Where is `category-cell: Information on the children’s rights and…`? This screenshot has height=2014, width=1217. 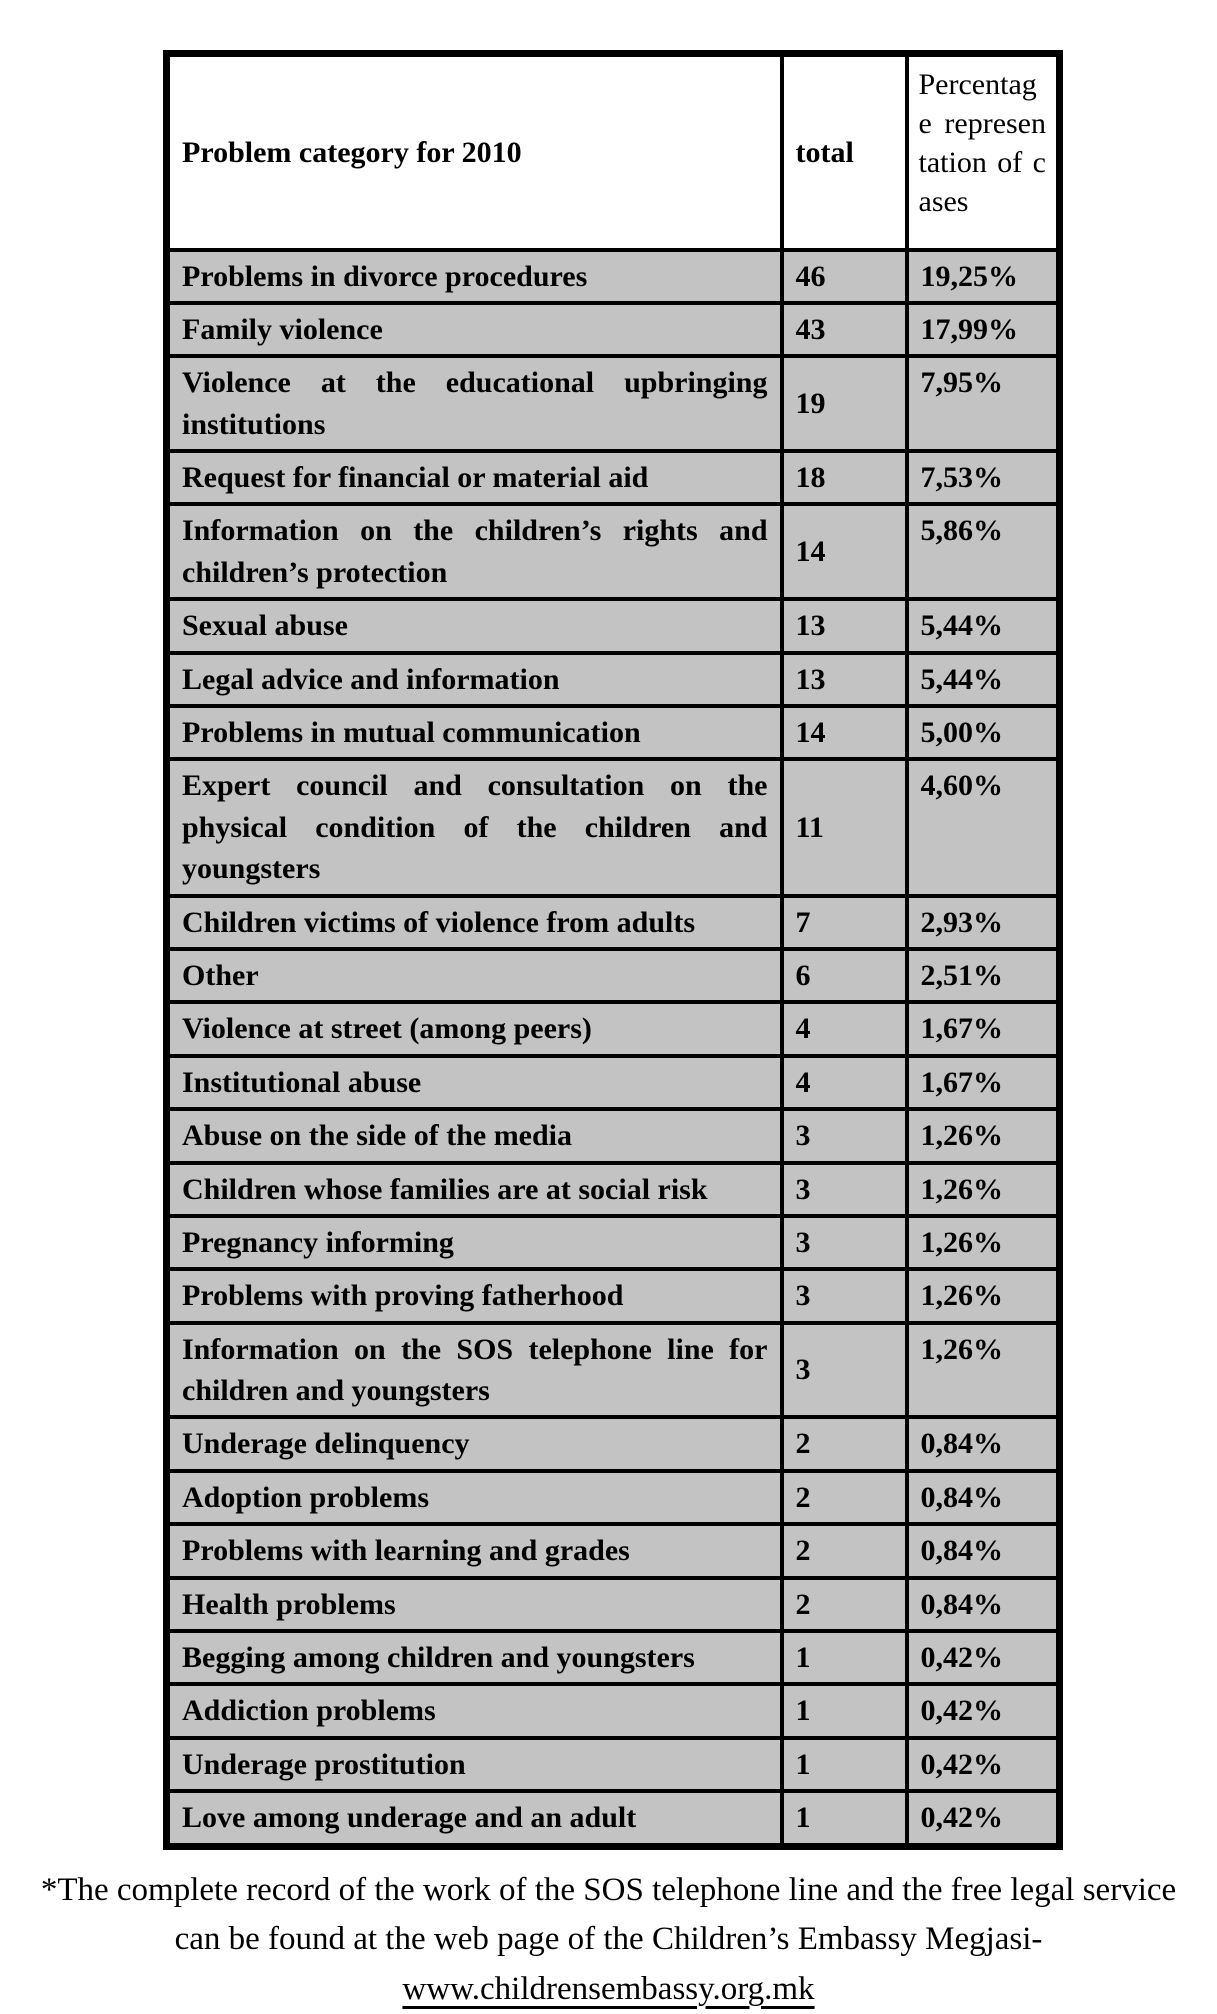 category-cell: Information on the children’s rights and… is located at coordinates (474, 552).